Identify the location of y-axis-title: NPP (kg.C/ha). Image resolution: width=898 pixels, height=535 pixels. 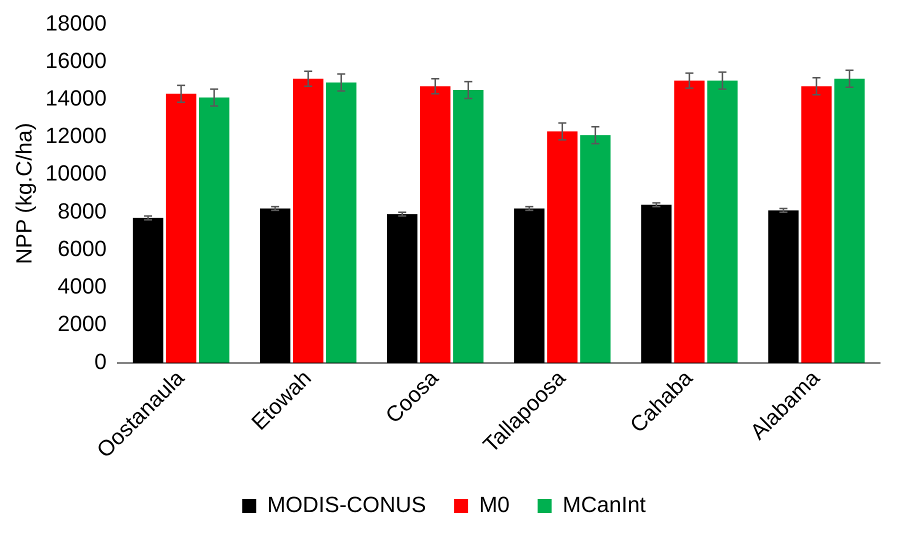
(23, 193).